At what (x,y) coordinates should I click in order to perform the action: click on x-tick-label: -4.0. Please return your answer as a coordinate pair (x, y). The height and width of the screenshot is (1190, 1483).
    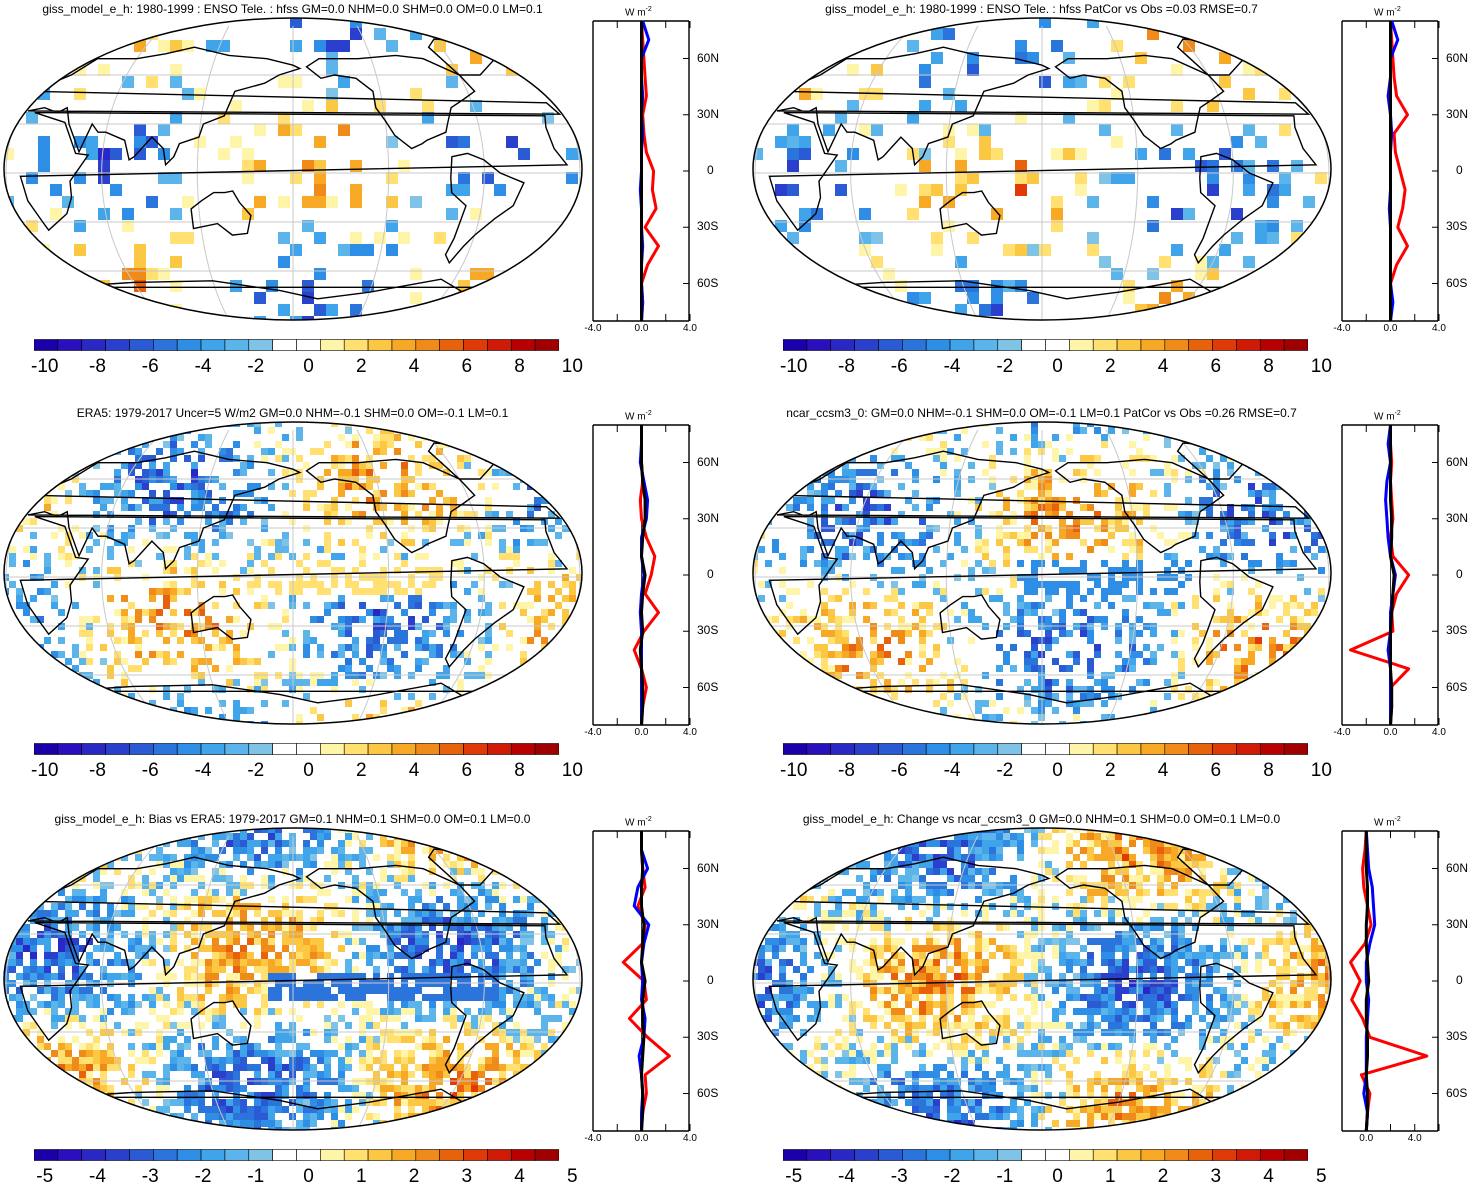
    Looking at the image, I should click on (592, 732).